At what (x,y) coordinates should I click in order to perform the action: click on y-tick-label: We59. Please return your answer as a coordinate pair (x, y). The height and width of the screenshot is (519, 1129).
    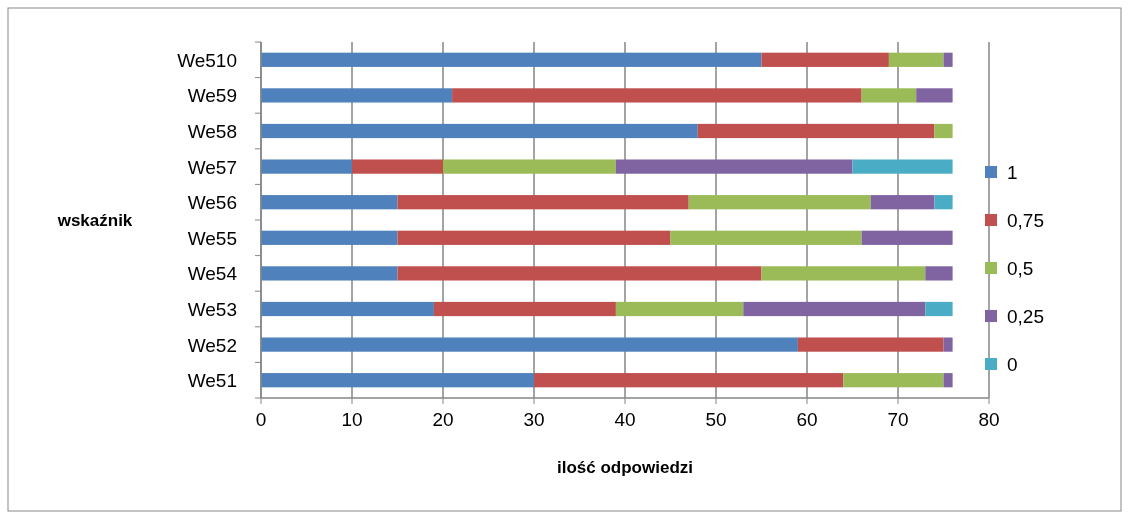
    Looking at the image, I should click on (212, 96).